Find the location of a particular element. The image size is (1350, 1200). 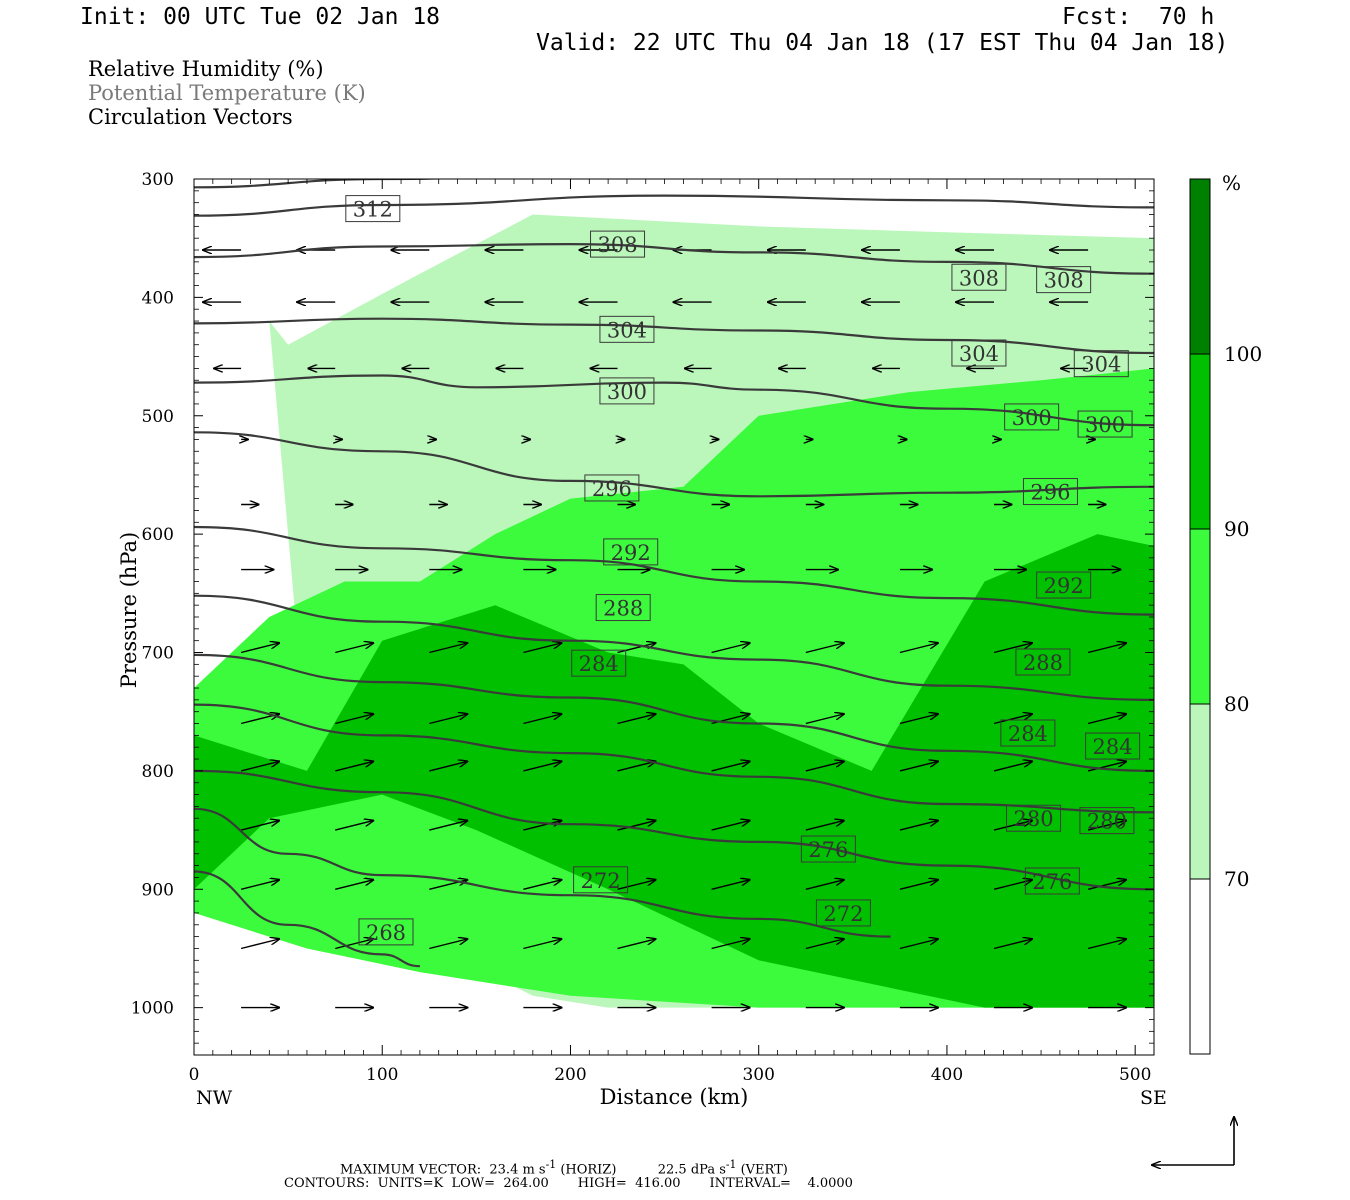

isentrope-label: 296 is located at coordinates (612, 489).